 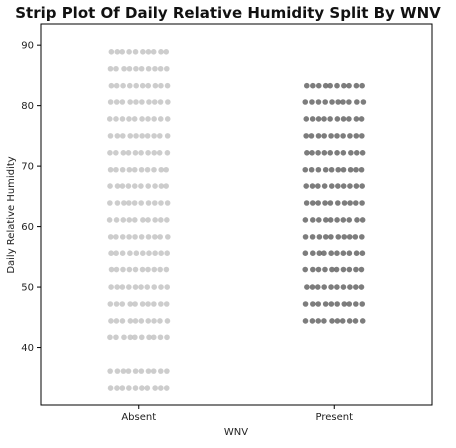 I want to click on x-tick-label: Absent, so click(x=138, y=417).